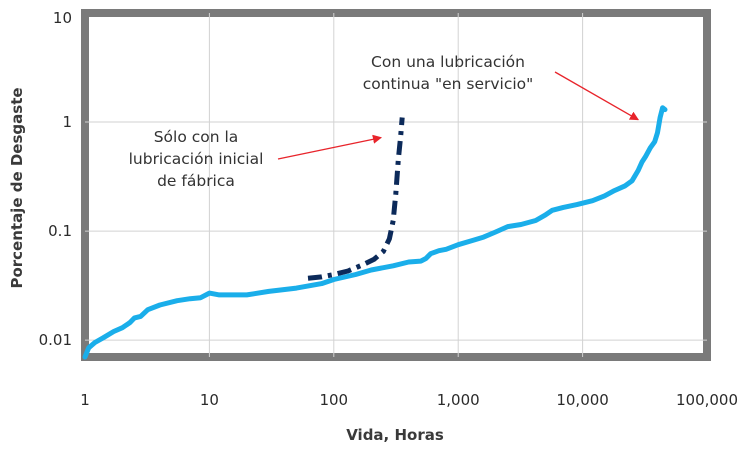 Image resolution: width=748 pixels, height=455 pixels. I want to click on y-tick-labels: 10 1 0.1 0.01, so click(55, 179).